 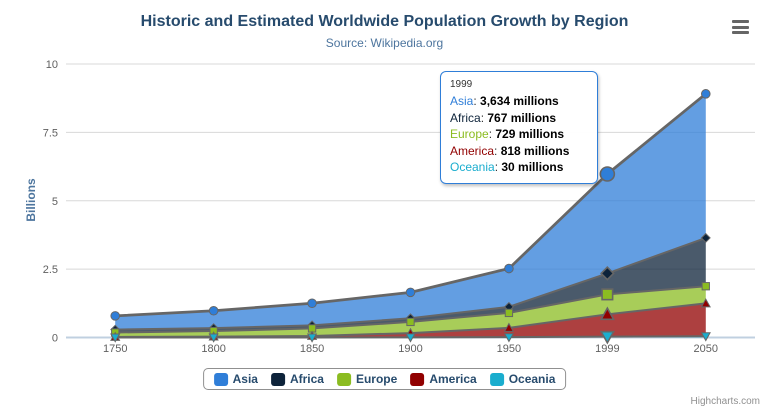 What do you see at coordinates (376, 379) in the screenshot?
I see `legend-label: Europe` at bounding box center [376, 379].